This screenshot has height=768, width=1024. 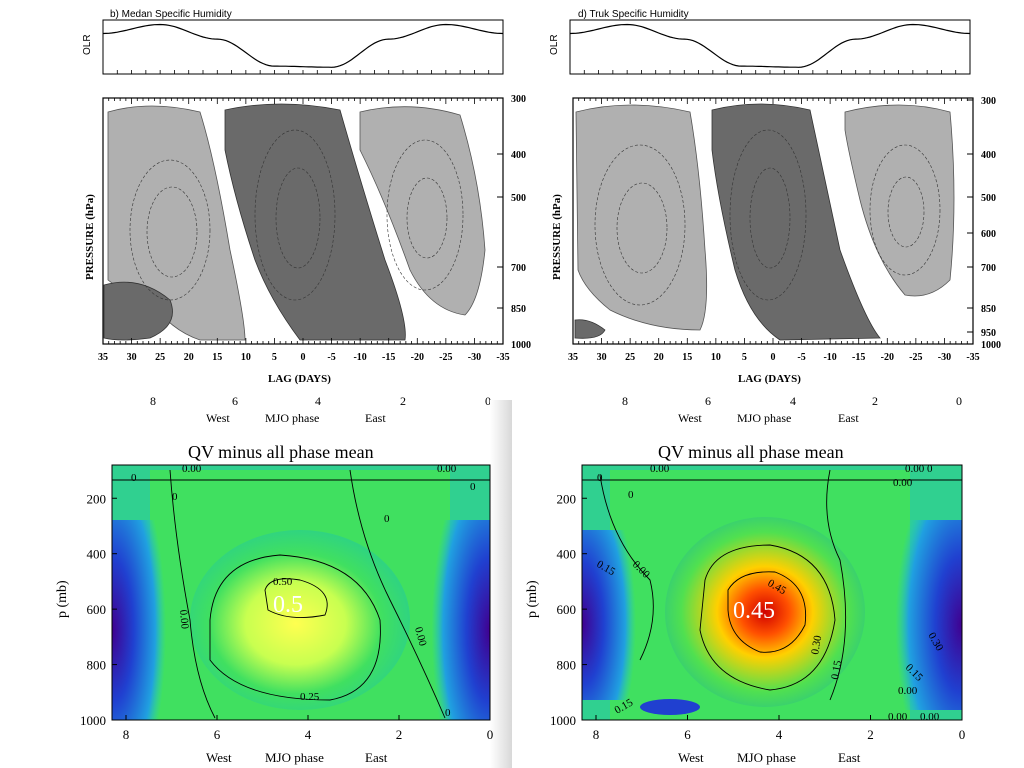 I want to click on lag-ytick-label: 950, so click(x=988, y=333).